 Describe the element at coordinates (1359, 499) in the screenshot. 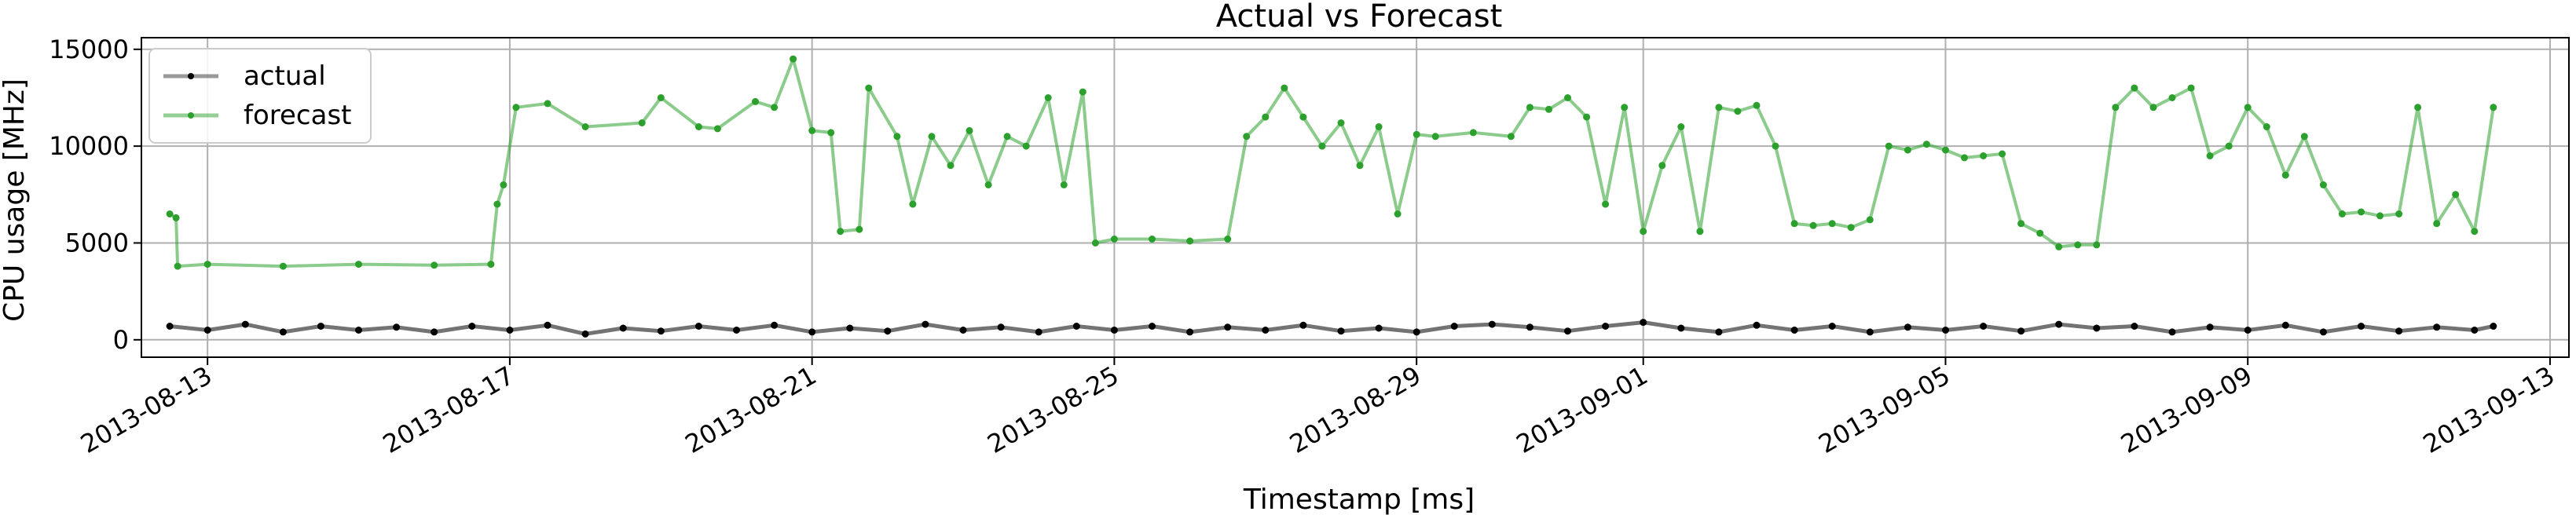

I see `x-axis-label: Timestamp [ms]` at that location.